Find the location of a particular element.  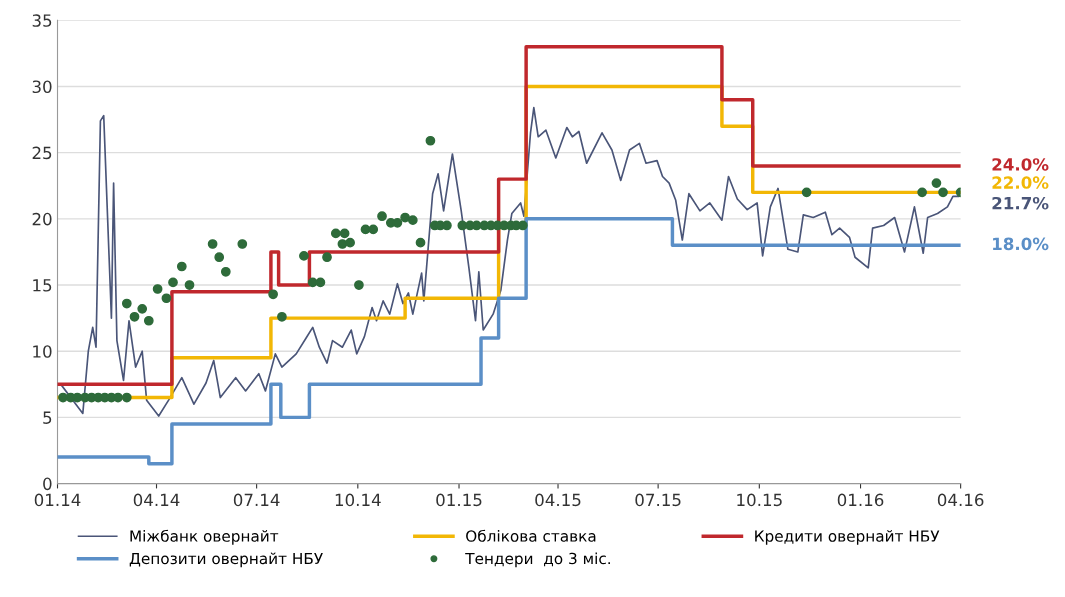

y-tick-label: 35 is located at coordinates (42, 20).